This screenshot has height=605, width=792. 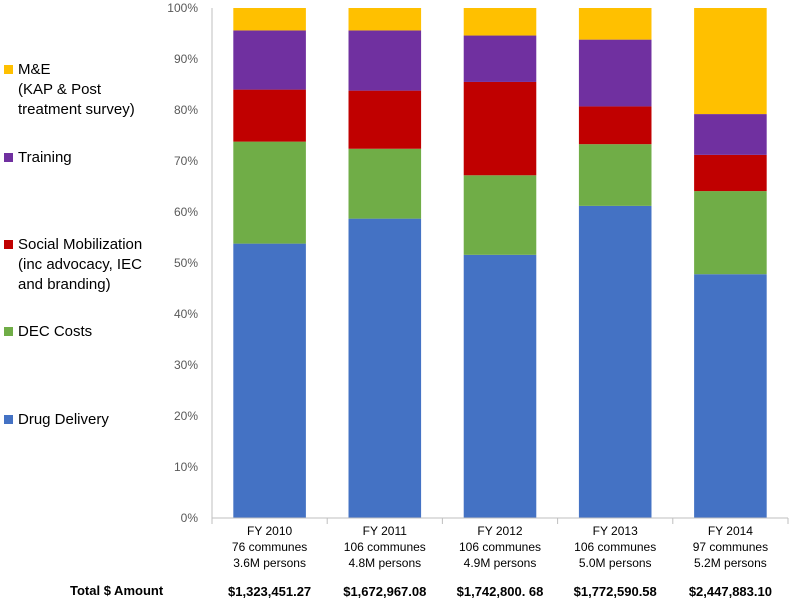 I want to click on total-amount-value: $1,772,590.58, so click(x=615, y=591).